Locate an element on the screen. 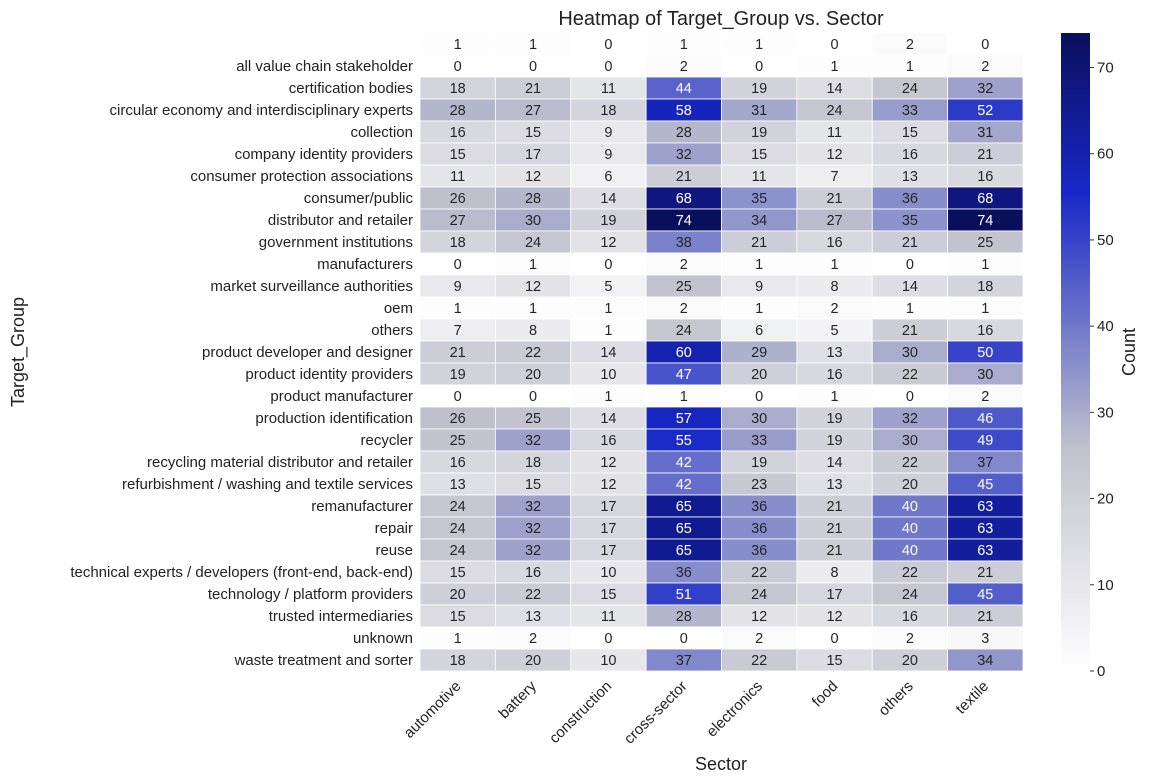 The width and height of the screenshot is (1149, 784). x-tick-label: automotive is located at coordinates (433, 710).